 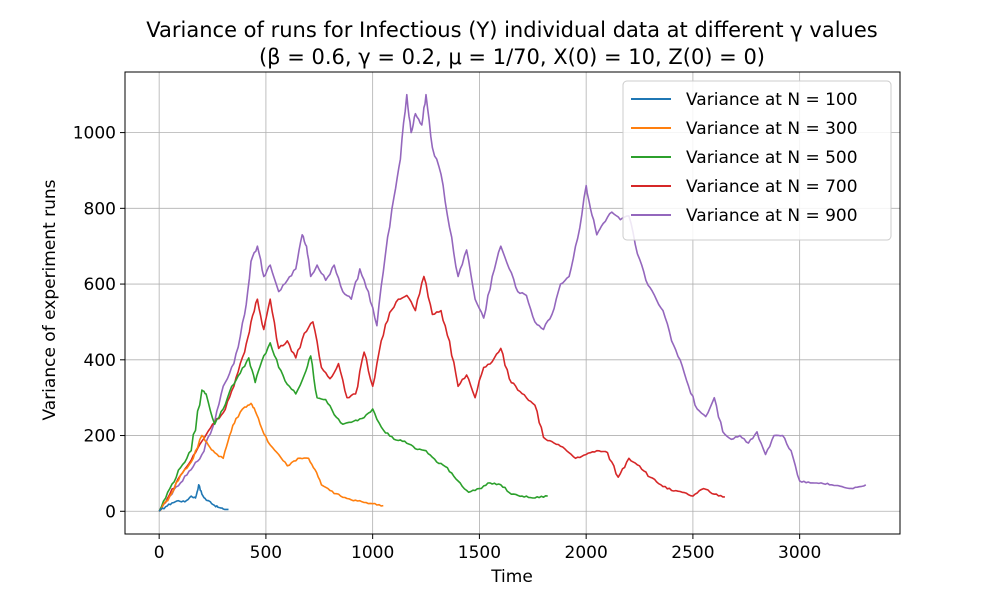 I want to click on legend-label: Variance at N = 300, so click(x=772, y=129).